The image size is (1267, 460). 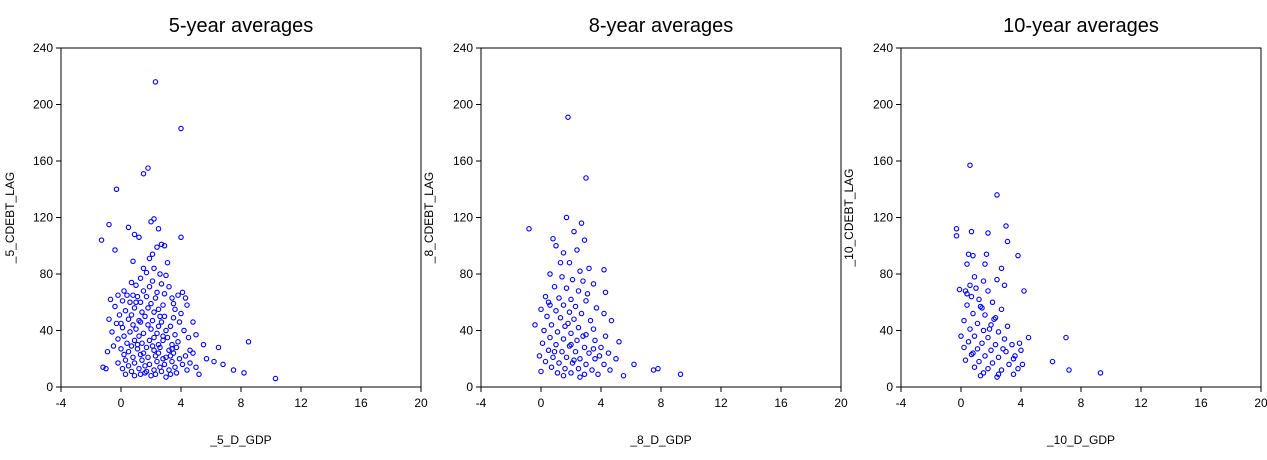 What do you see at coordinates (781, 403) in the screenshot?
I see `x-tick-label: 16` at bounding box center [781, 403].